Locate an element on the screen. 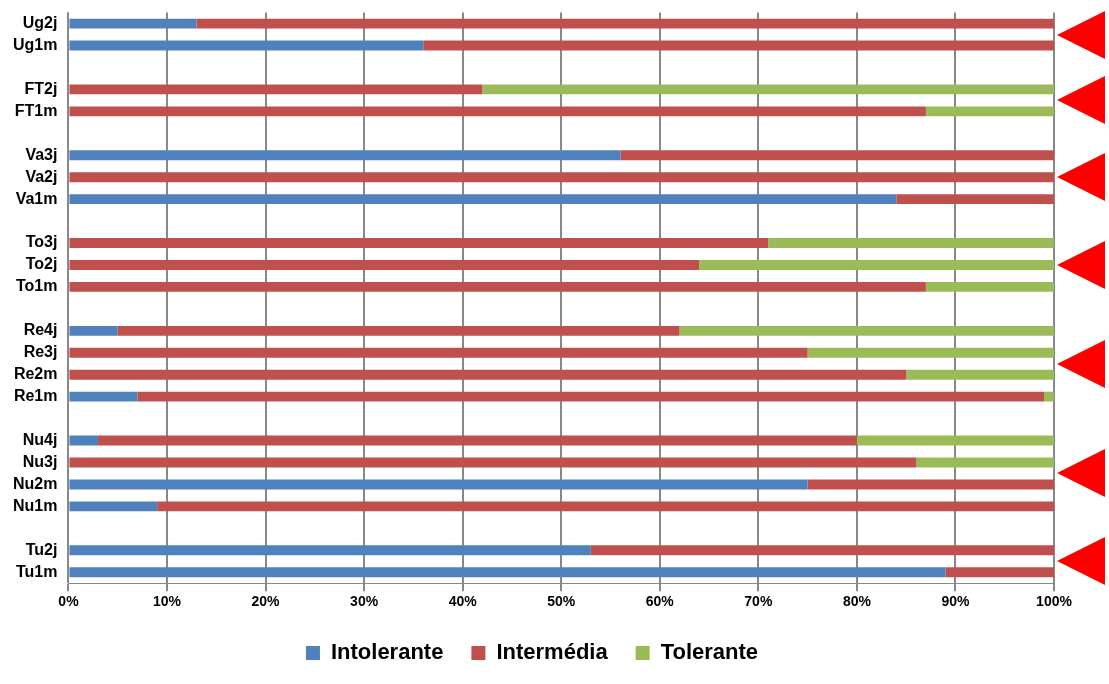 Image resolution: width=1109 pixels, height=684 pixels. y-tick-label: Va3j is located at coordinates (41, 154).